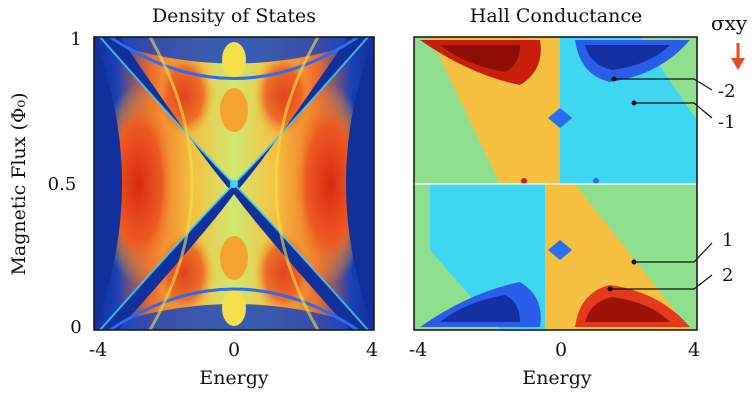 The width and height of the screenshot is (754, 394). Describe the element at coordinates (62, 184) in the screenshot. I see `y-tick-label: 0.5` at that location.